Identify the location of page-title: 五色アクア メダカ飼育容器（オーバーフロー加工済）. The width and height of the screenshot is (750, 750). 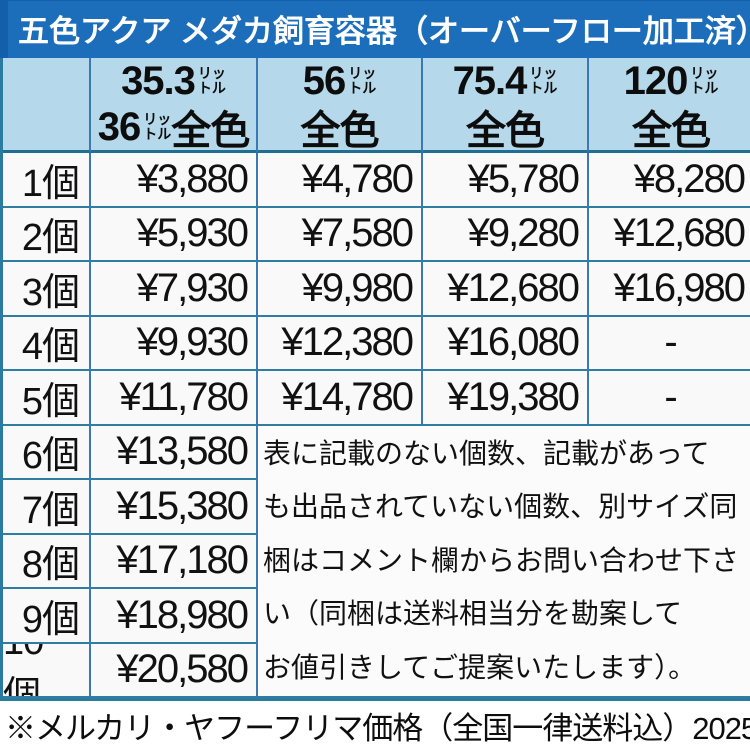
(379, 29).